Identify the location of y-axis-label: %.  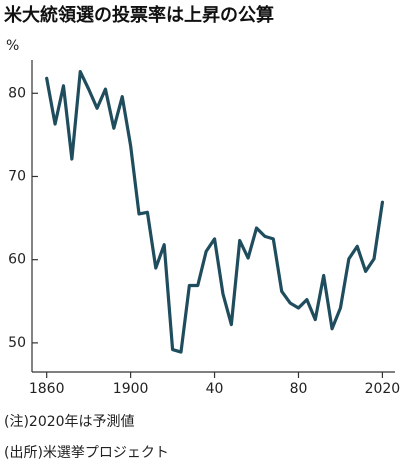
(12, 46).